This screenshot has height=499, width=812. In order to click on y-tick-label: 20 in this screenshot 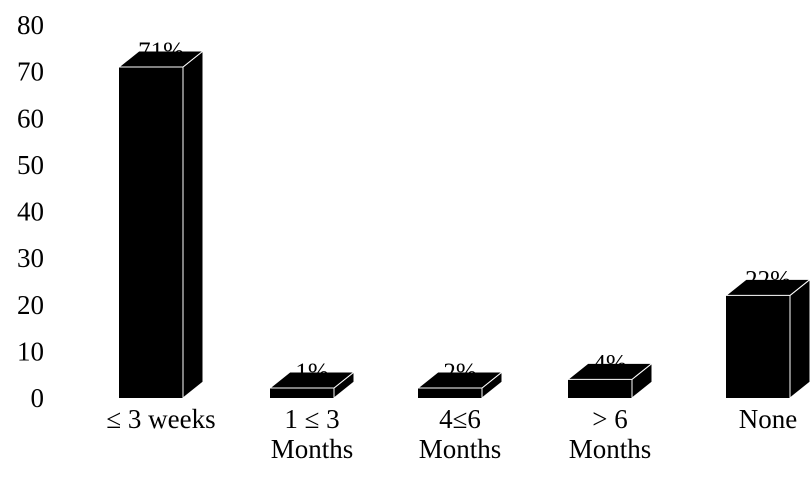, I will do `click(30, 305)`.